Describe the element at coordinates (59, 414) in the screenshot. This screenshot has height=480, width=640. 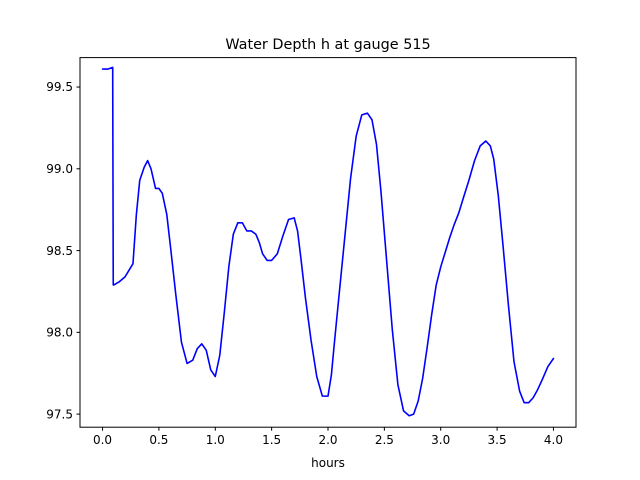
I see `y-tick-label: 97.5` at that location.